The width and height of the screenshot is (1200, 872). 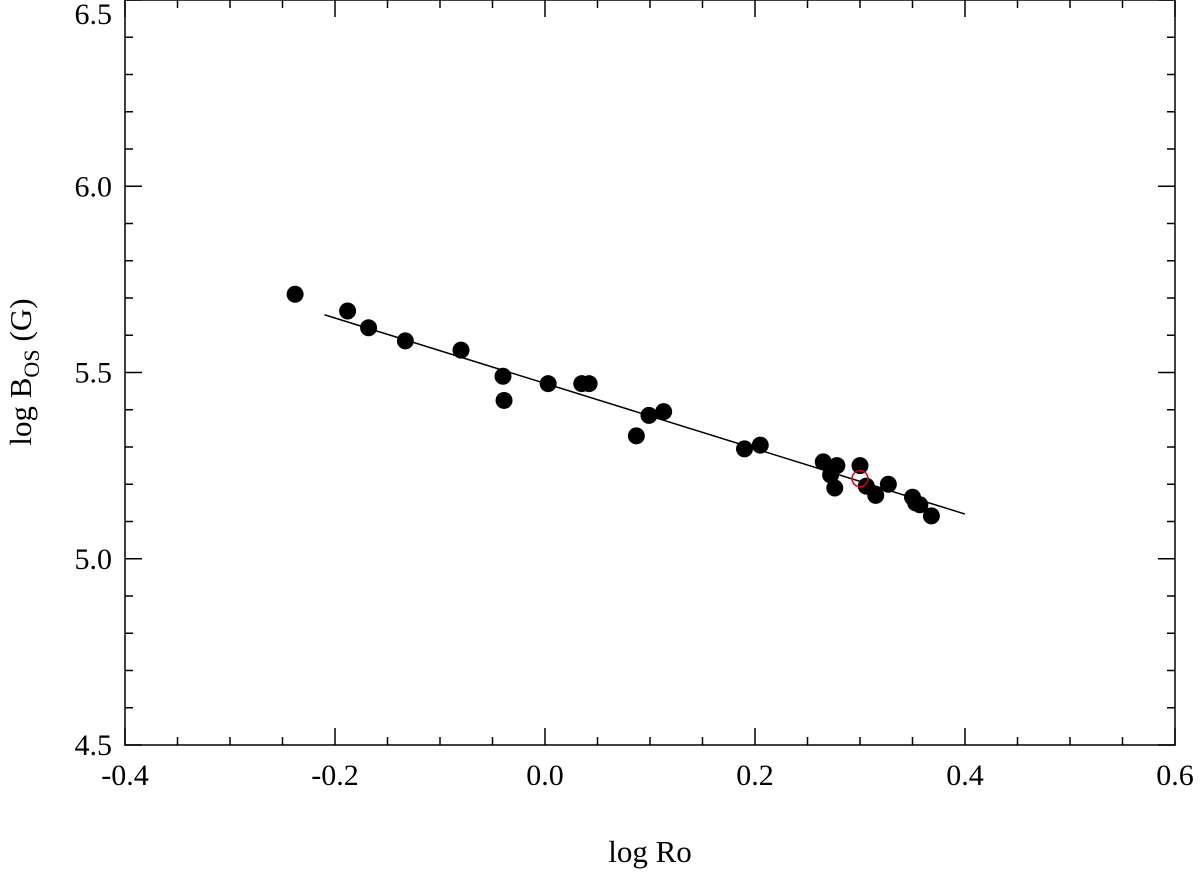 What do you see at coordinates (755, 775) in the screenshot?
I see `x-tick-label: 0.2` at bounding box center [755, 775].